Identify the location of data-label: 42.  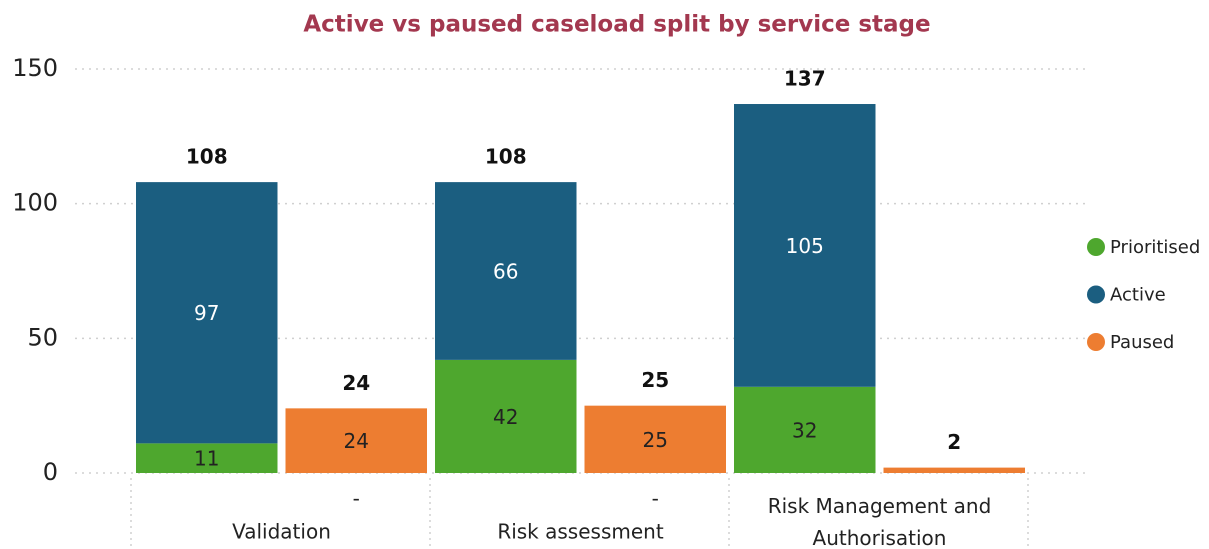
(505, 417).